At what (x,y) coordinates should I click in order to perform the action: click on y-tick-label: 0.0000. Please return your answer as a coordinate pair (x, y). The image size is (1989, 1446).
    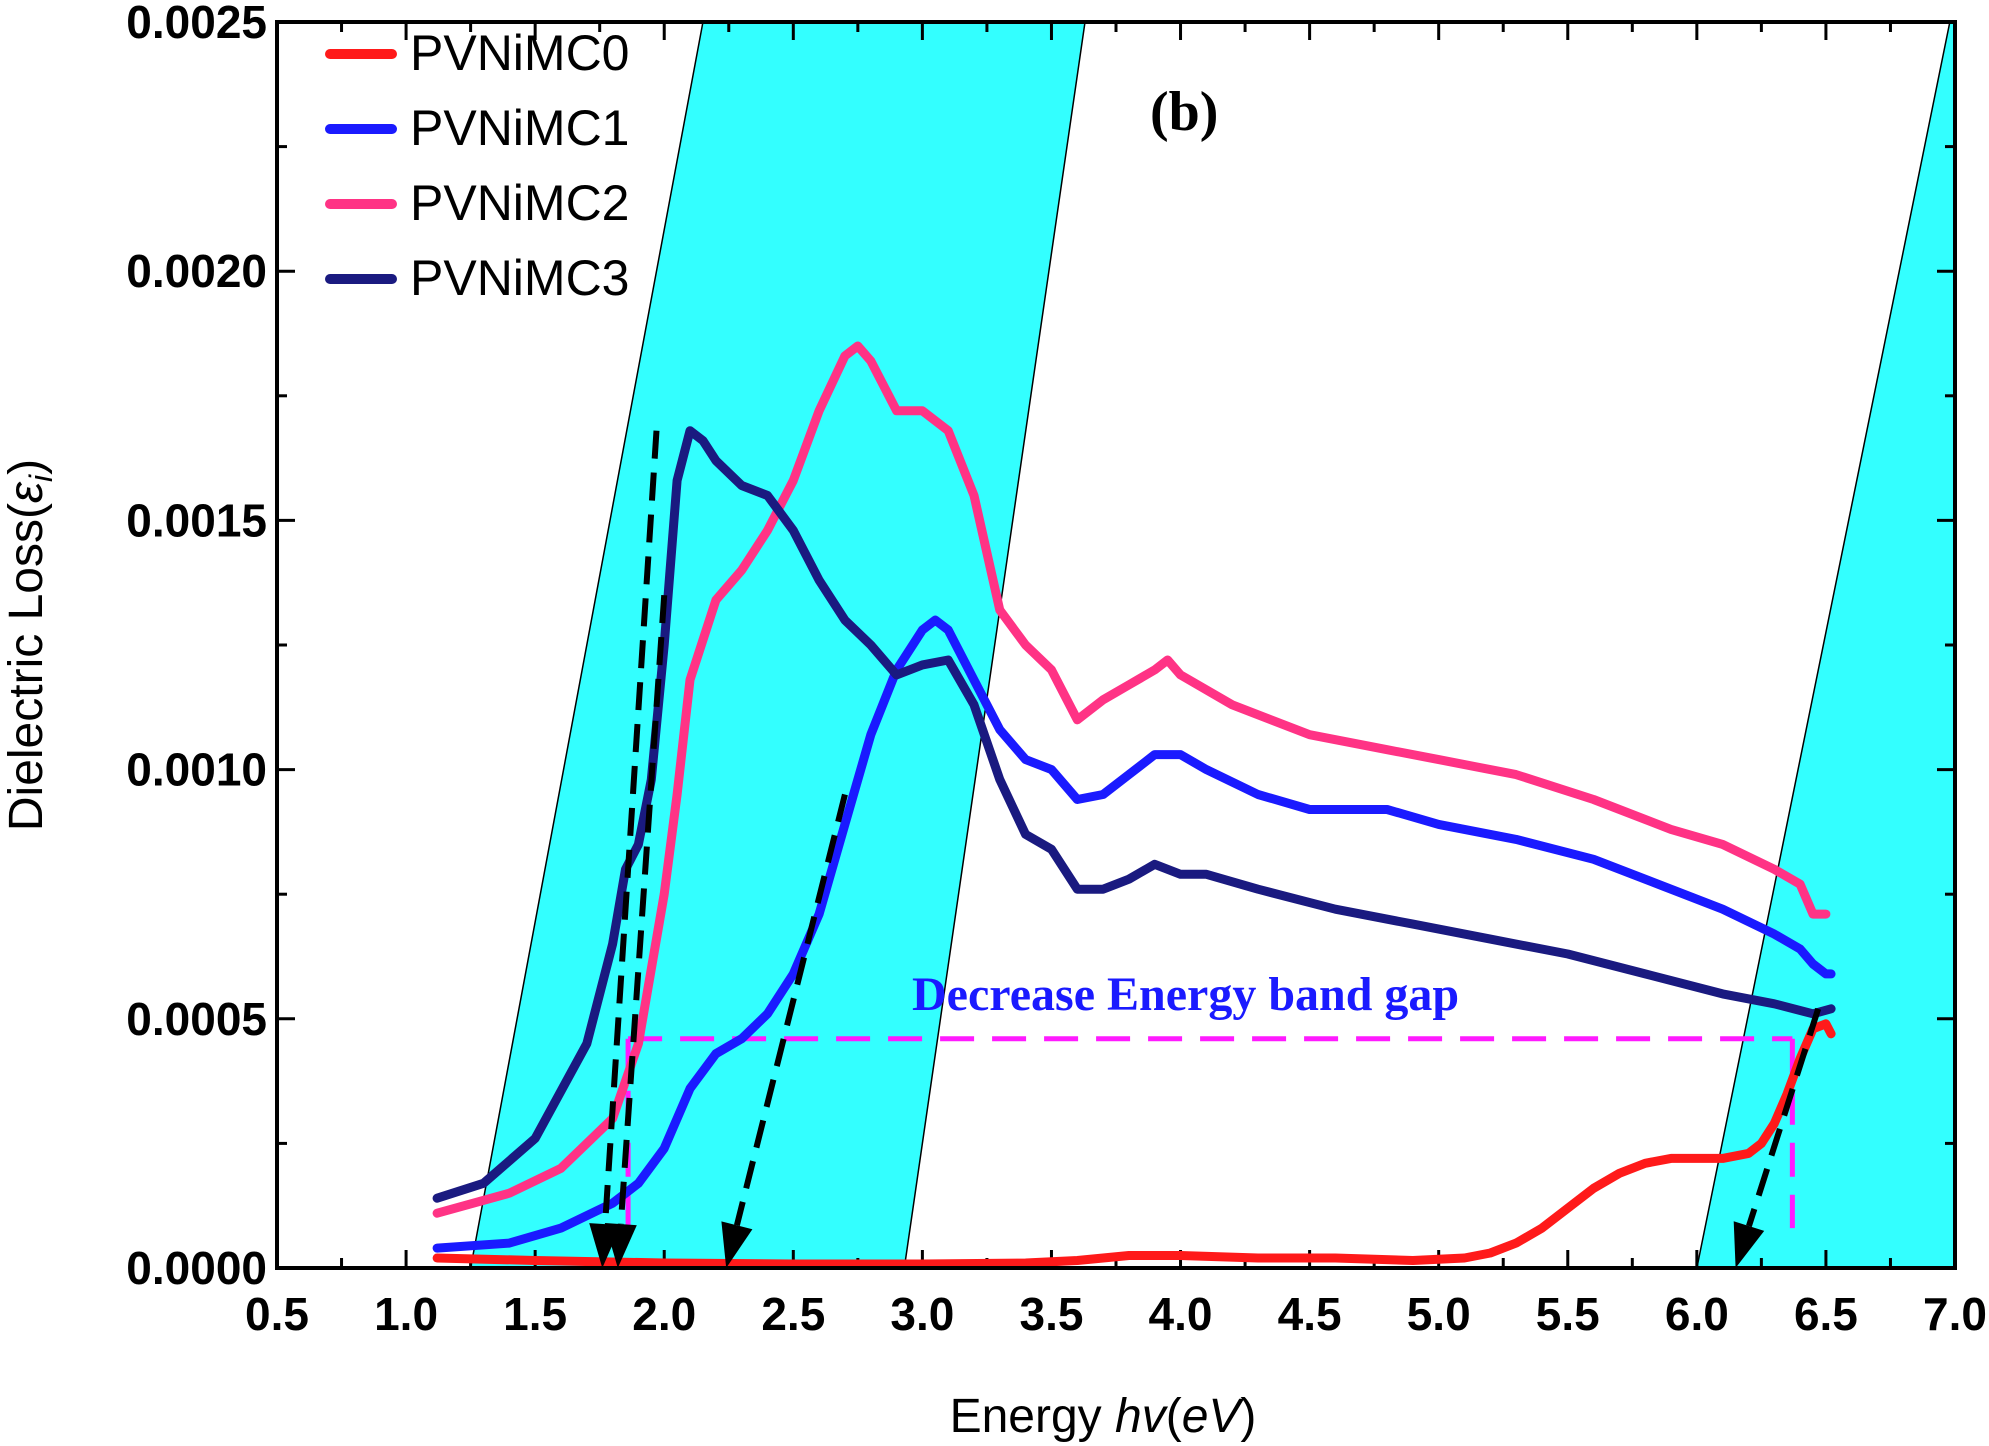
    Looking at the image, I should click on (196, 1268).